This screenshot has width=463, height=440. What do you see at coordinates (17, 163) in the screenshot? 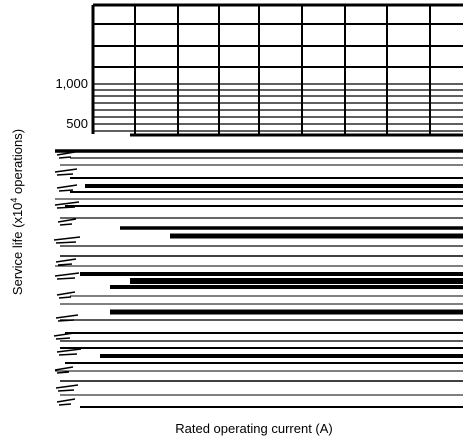
I see `y-axis-title-tail: operations)` at bounding box center [17, 163].